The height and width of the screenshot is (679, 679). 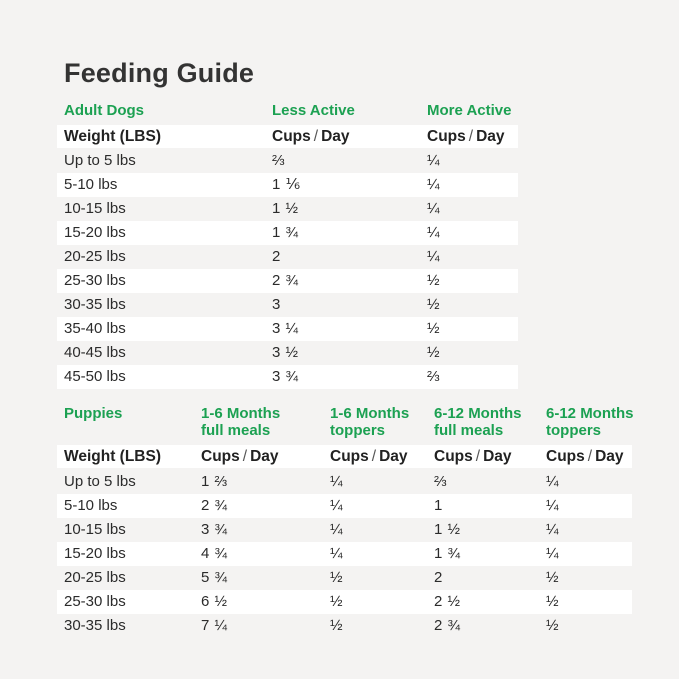 What do you see at coordinates (214, 553) in the screenshot?
I see `full-meals-1-6-value: 4 ¾` at bounding box center [214, 553].